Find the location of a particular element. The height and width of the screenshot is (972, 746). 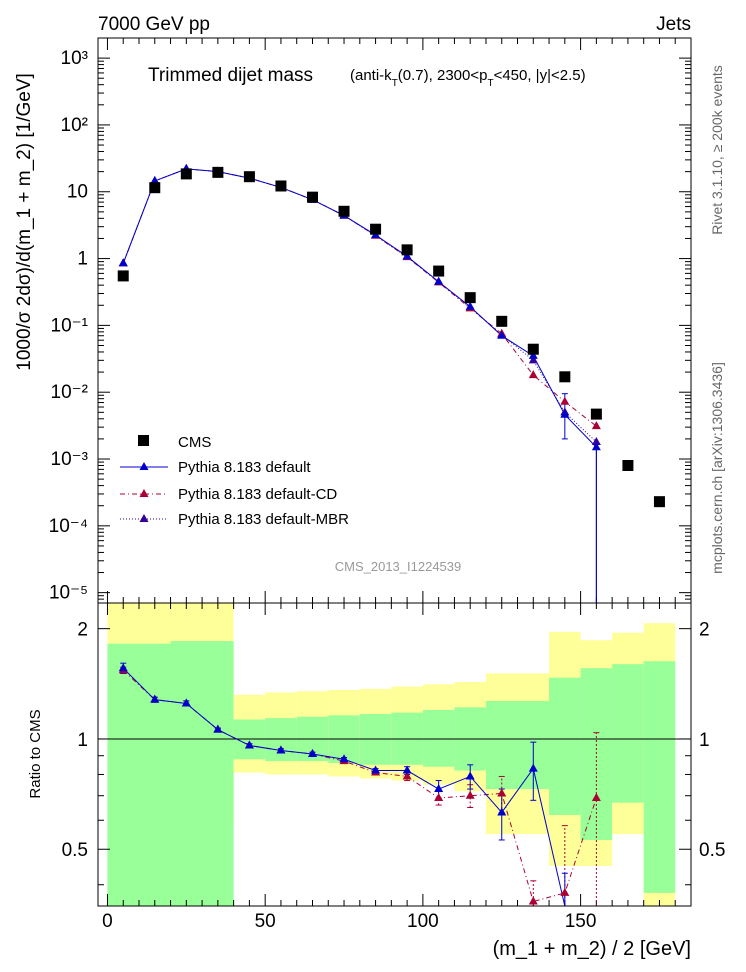

legend-label-cms: CMS is located at coordinates (194, 442).